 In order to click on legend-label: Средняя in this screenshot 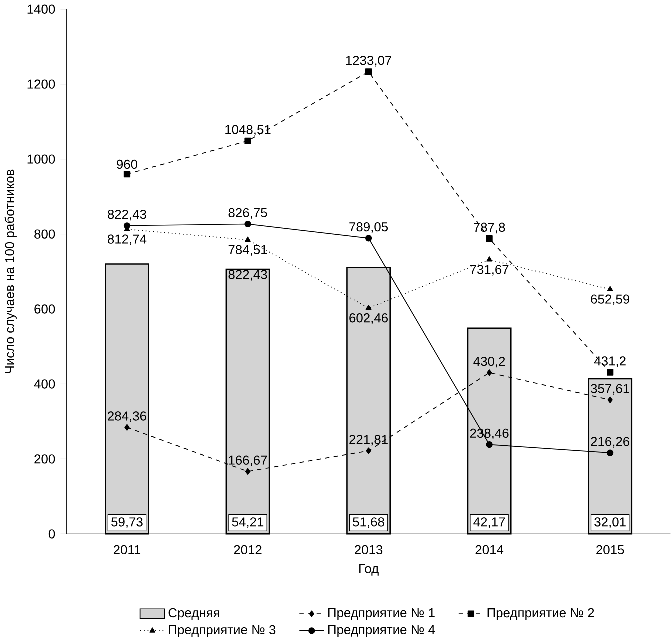, I will do `click(194, 614)`.